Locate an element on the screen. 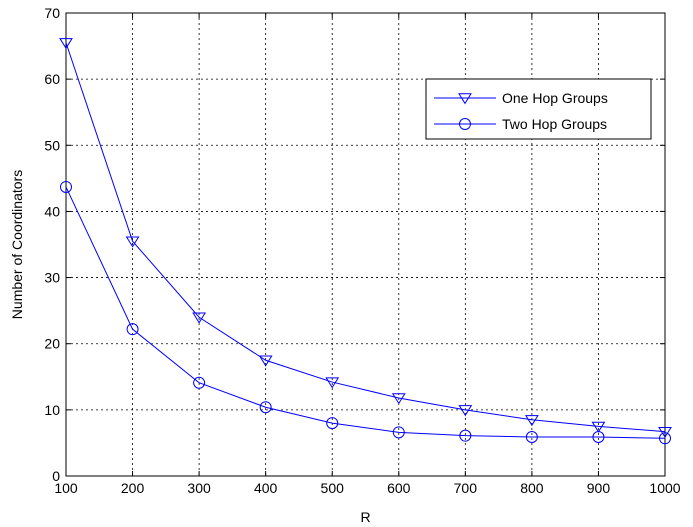  y-tick-label: 20 is located at coordinates (52, 344).